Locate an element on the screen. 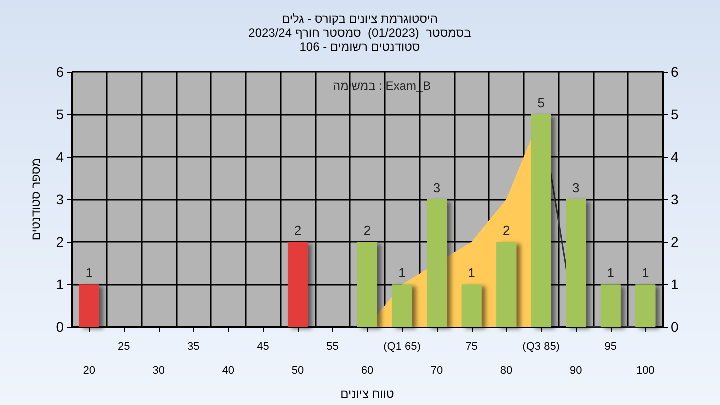 The width and height of the screenshot is (720, 405). x-tick-label: 50 is located at coordinates (298, 371).